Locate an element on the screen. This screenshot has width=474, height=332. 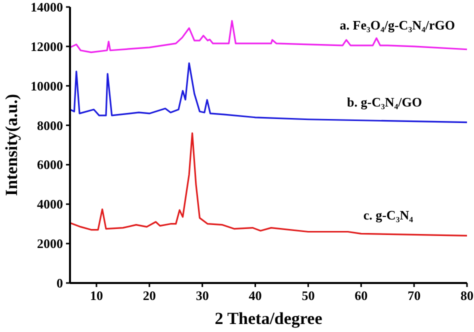
series-label: a. Fe₃O₄/g-C₃N₄/rGO is located at coordinates (397, 24).